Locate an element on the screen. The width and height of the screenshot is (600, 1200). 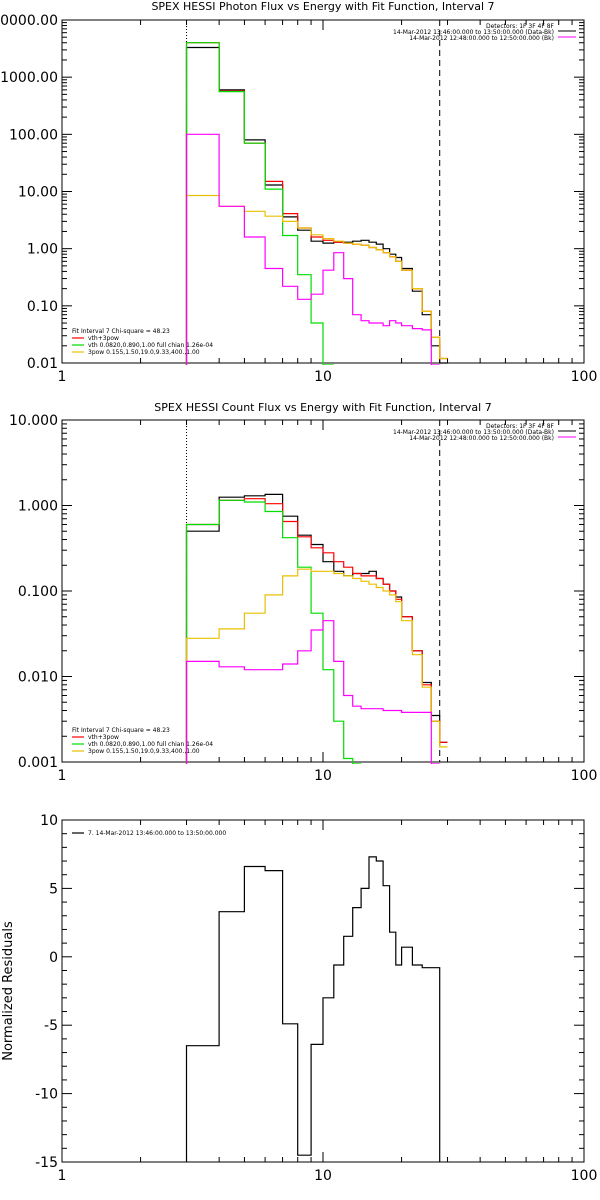
y-tick-label: 100.00 is located at coordinates (33, 135).